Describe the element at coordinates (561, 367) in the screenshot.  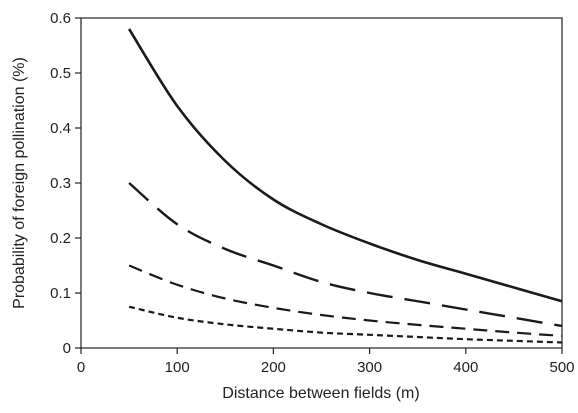
I see `x-tick-label: 500` at that location.